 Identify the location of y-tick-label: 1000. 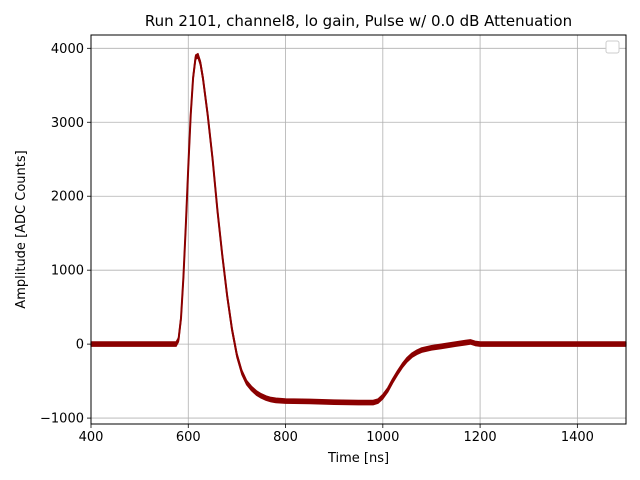
(67, 271).